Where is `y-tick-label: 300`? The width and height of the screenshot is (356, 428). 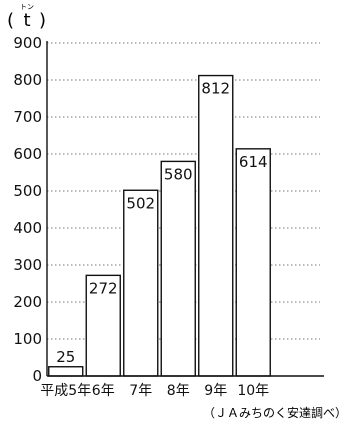
y-tick-label: 300 is located at coordinates (27, 265).